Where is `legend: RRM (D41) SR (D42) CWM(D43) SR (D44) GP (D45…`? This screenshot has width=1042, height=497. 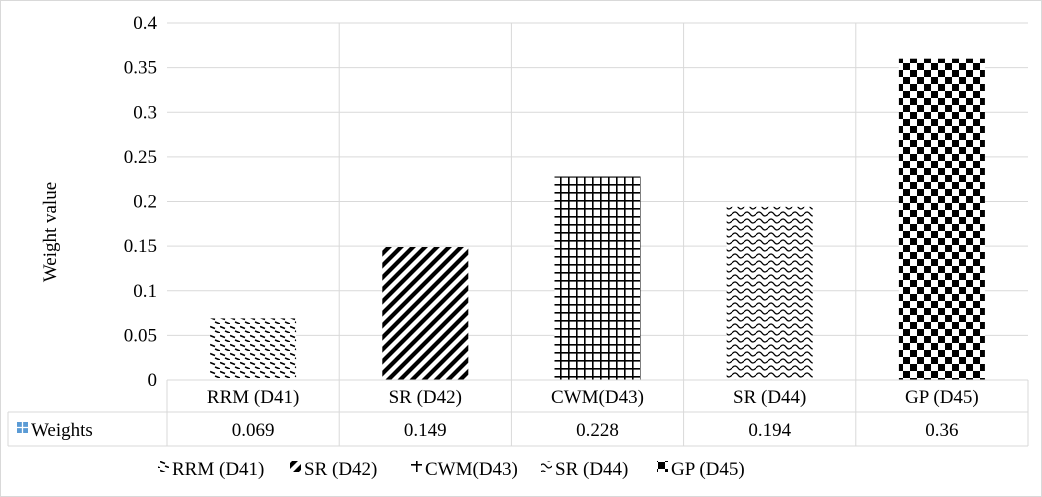 legend: RRM (D41) SR (D42) CWM(D43) SR (D44) GP (D45… is located at coordinates (451, 469).